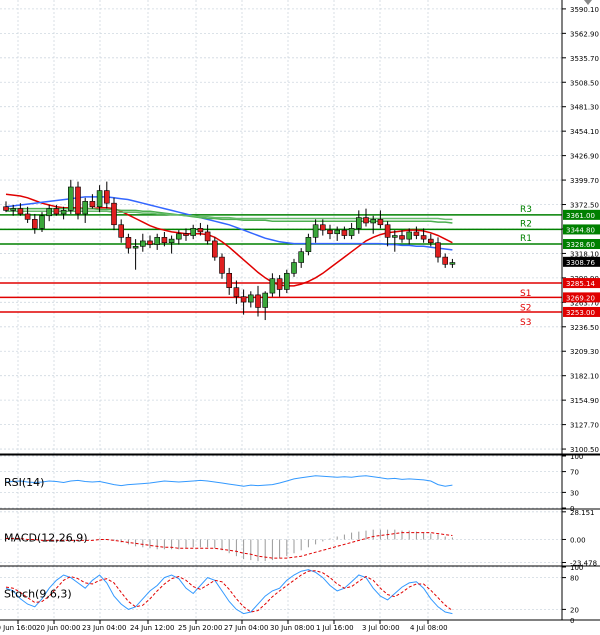  What do you see at coordinates (584, 426) in the screenshot?
I see `price-tick-label: 3127.70` at bounding box center [584, 426].